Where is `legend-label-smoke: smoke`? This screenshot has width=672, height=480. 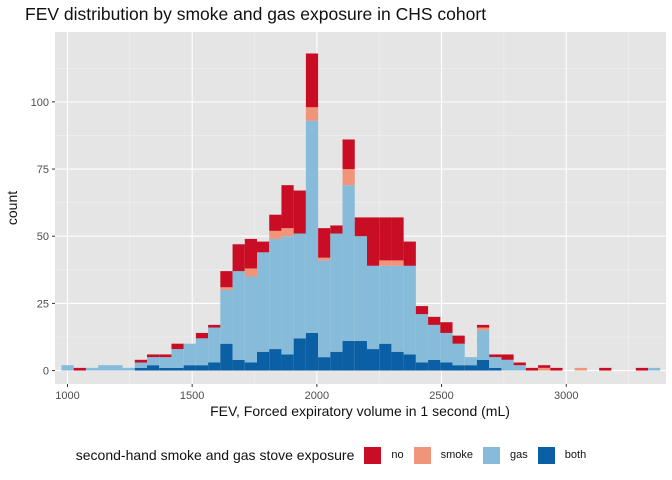
legend-label-smoke: smoke is located at coordinates (457, 455).